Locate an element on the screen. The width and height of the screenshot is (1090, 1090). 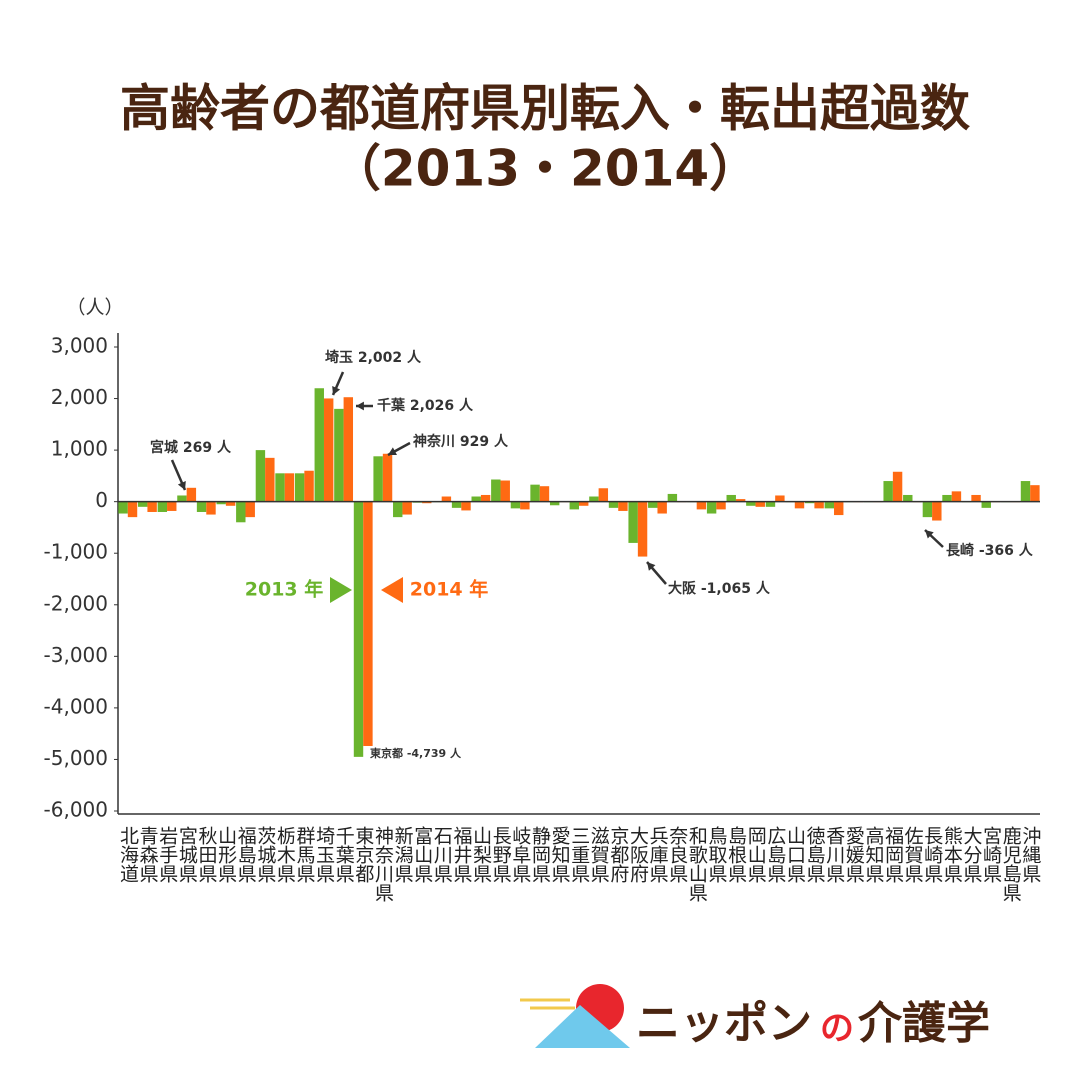
x-tick-label: 岐阜県 is located at coordinates (520, 854).